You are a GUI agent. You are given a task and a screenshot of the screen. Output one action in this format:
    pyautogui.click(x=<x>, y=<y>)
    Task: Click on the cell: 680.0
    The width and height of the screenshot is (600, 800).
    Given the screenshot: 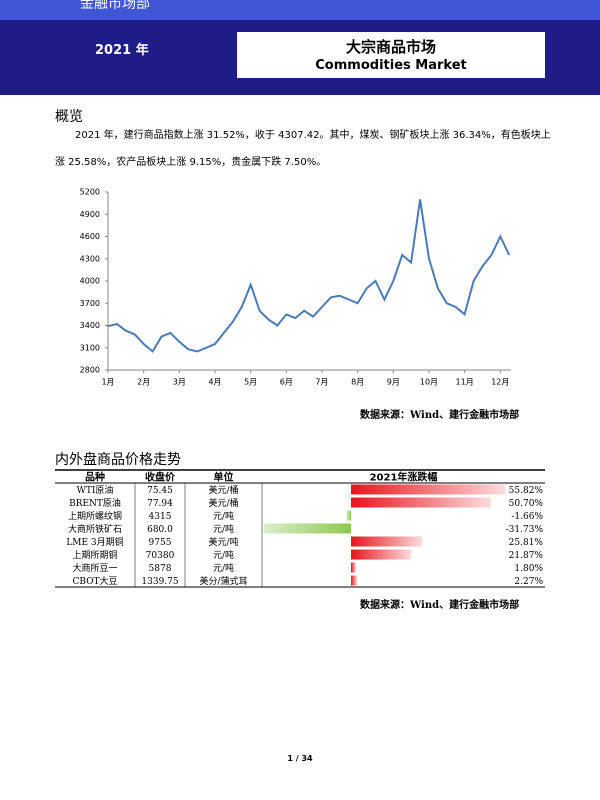 What is the action you would take?
    pyautogui.click(x=160, y=530)
    